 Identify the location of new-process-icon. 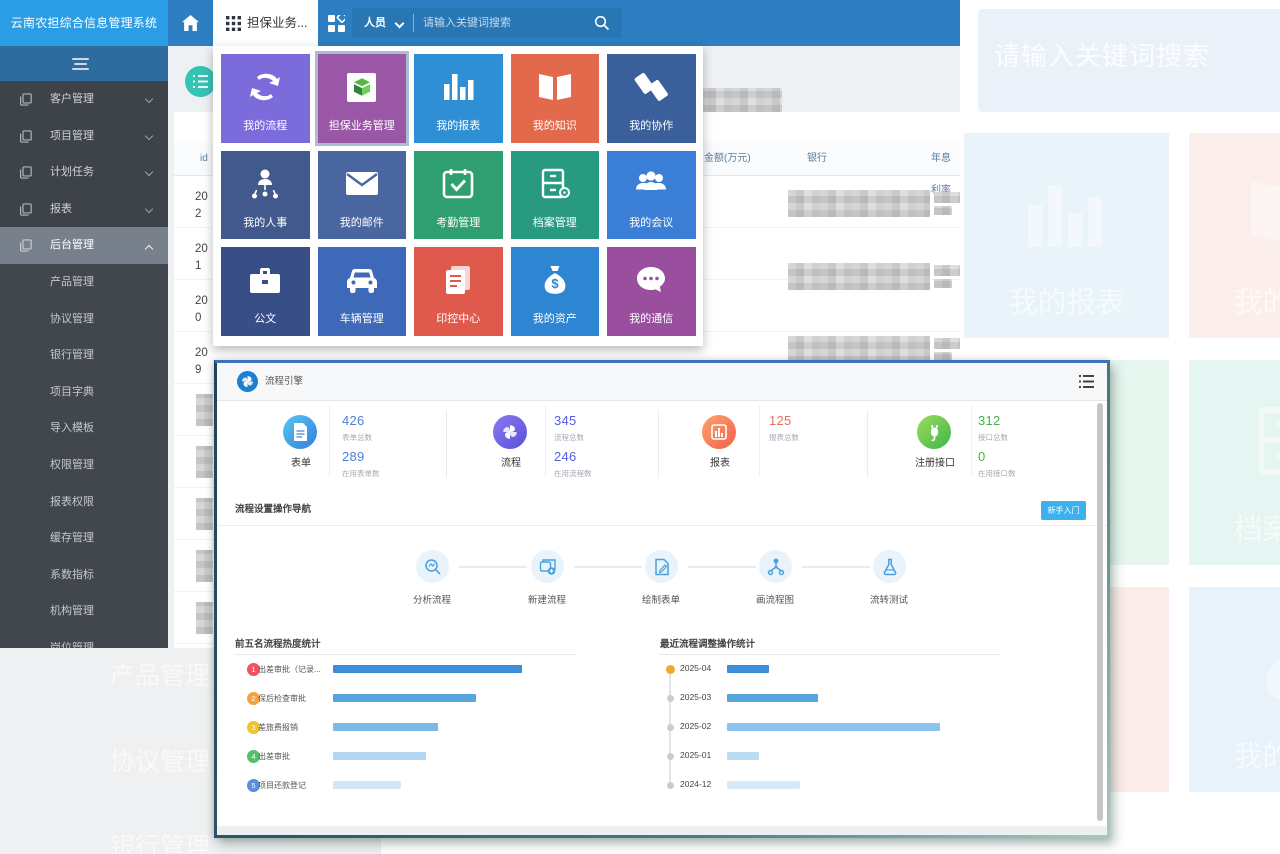
(547, 566).